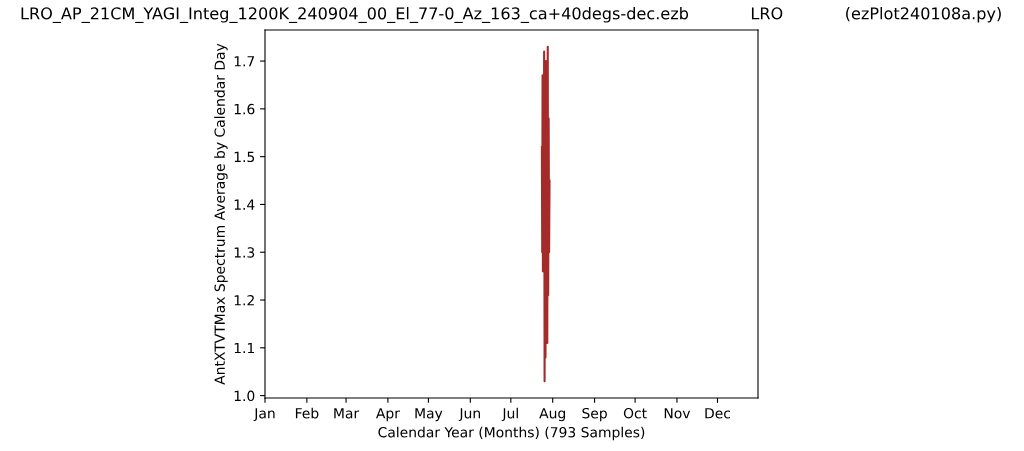 The width and height of the screenshot is (1024, 451). What do you see at coordinates (635, 413) in the screenshot?
I see `x-tick-label: Oct` at bounding box center [635, 413].